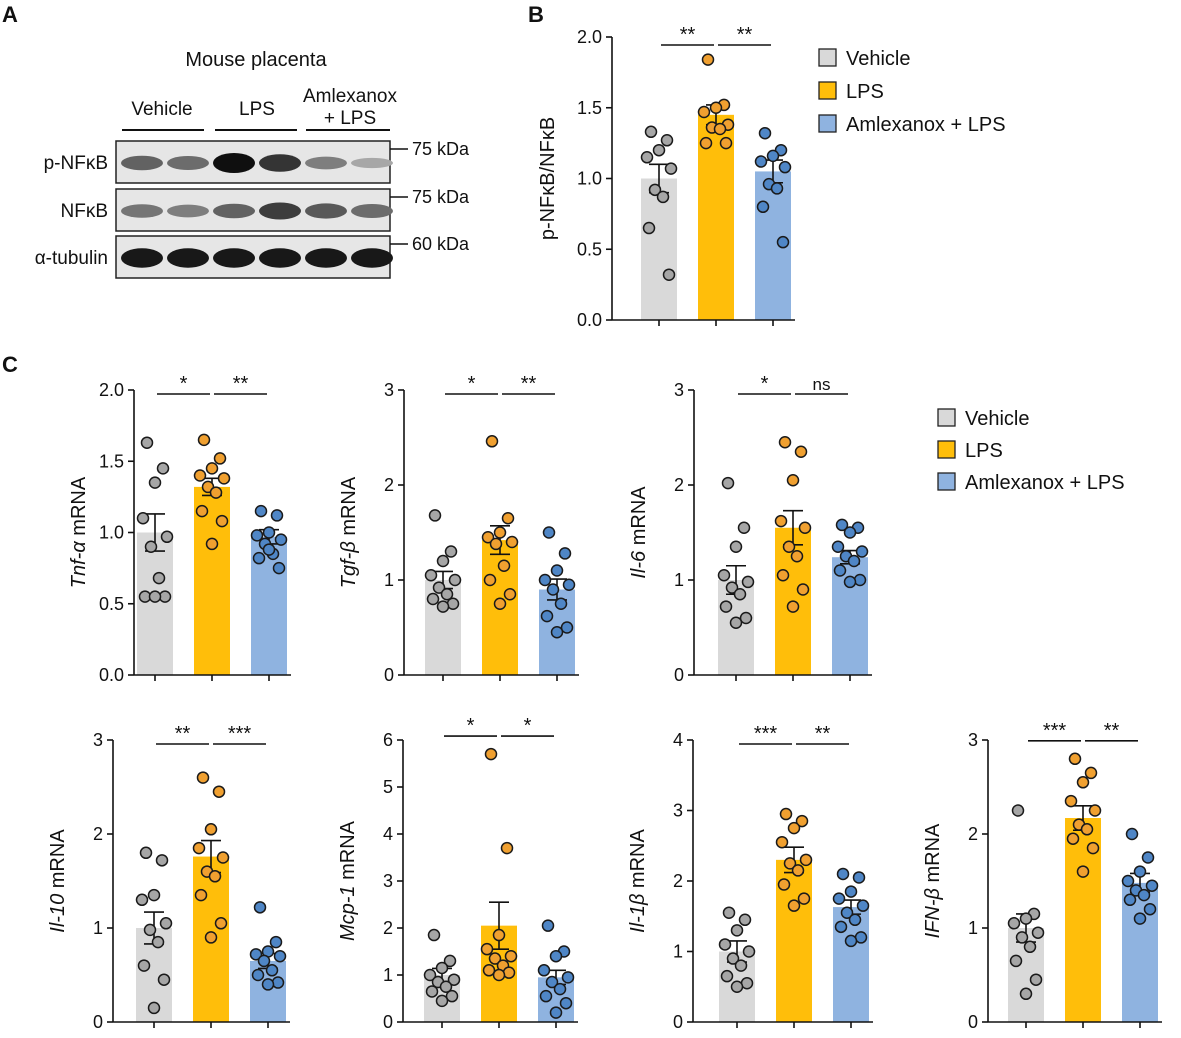 This screenshot has width=1181, height=1038. Describe the element at coordinates (472, 384) in the screenshot. I see `sig-label: *` at that location.